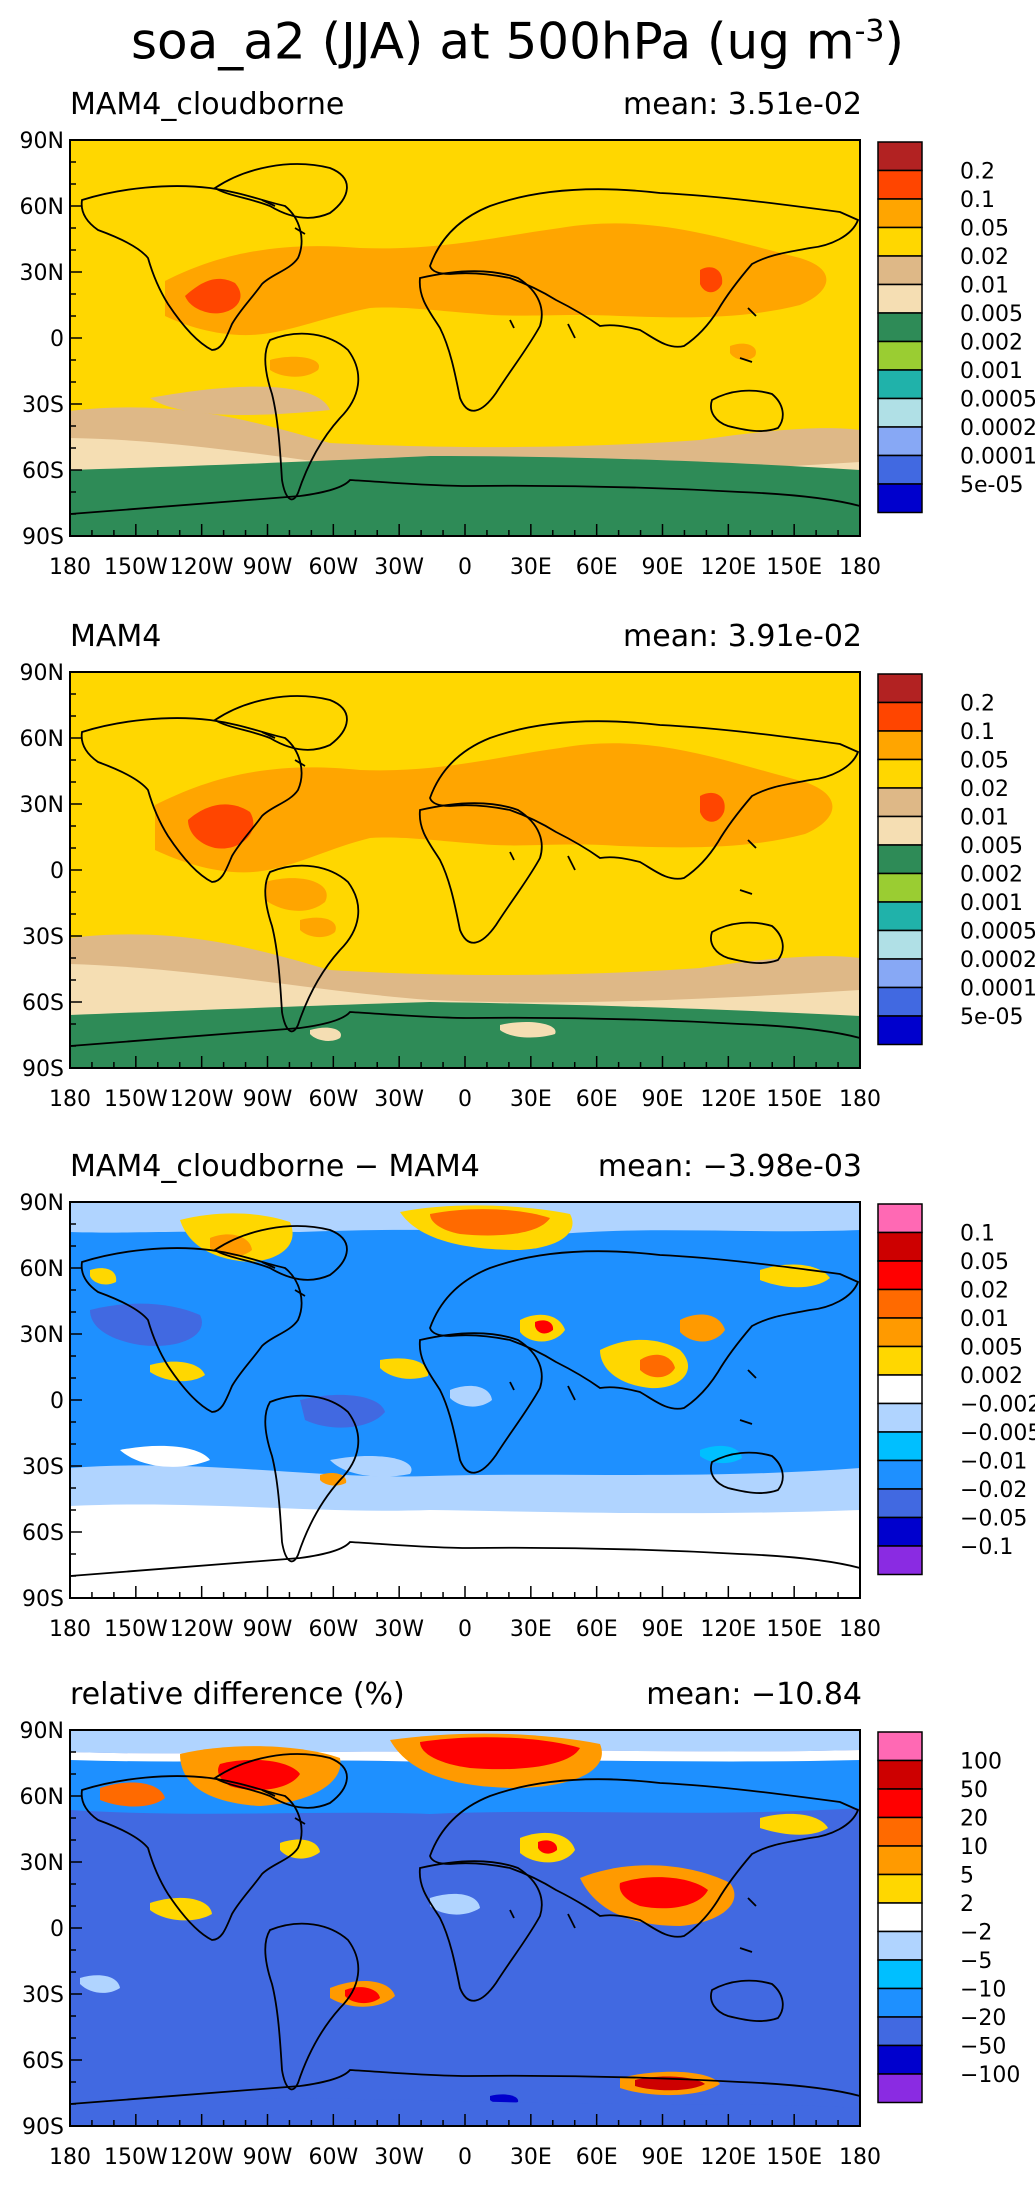 The image size is (1035, 2198). I want to click on lon-tick-label: 120E, so click(728, 1629).